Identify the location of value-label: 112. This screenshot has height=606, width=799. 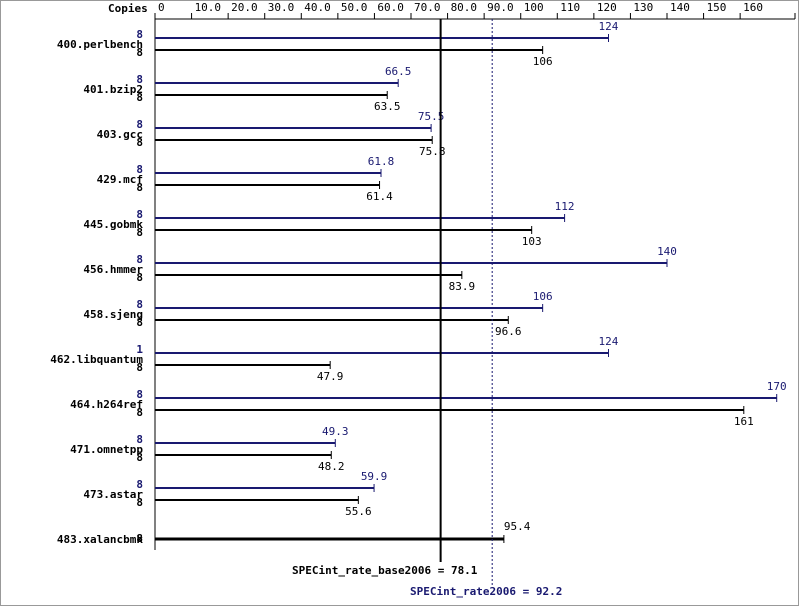
(565, 206).